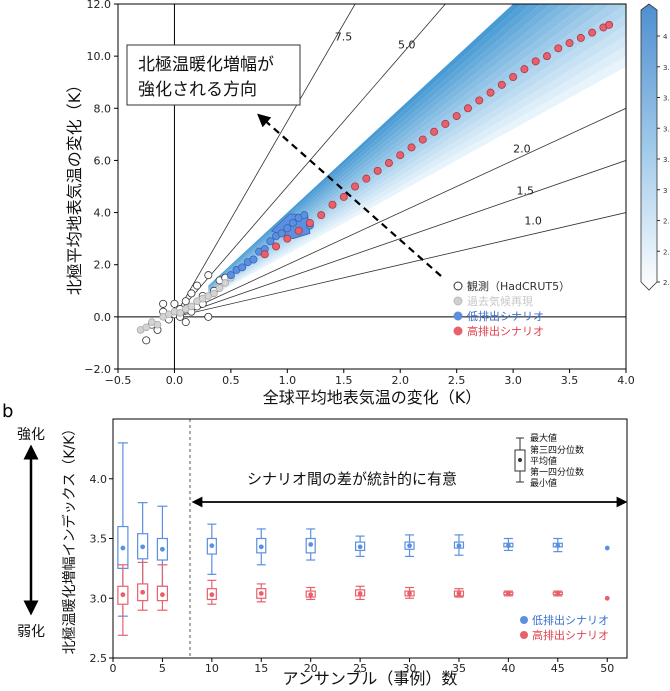 This screenshot has width=670, height=691. What do you see at coordinates (99, 56) in the screenshot?
I see `y-tick-label: 10.0` at bounding box center [99, 56].